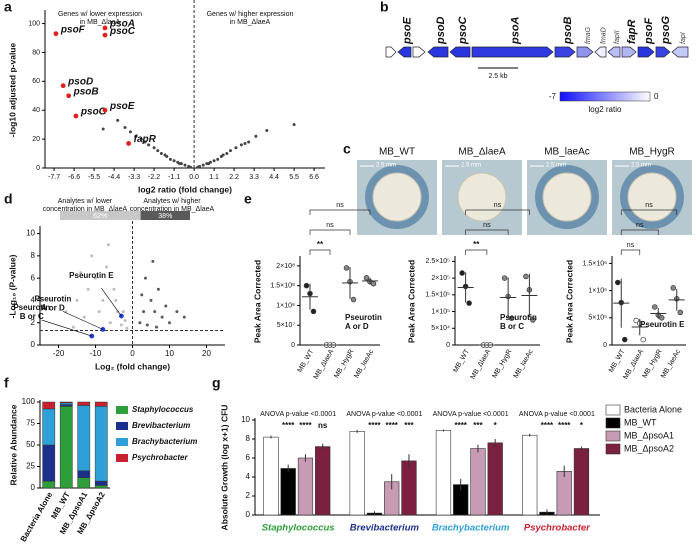 The width and height of the screenshot is (696, 560). Describe the element at coordinates (481, 364) in the screenshot. I see `x-tick-label: MB_ΔlaeA` at that location.